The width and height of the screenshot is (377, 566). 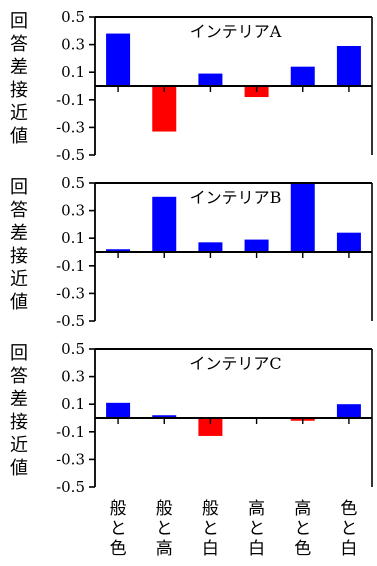 I want to click on panel-title: インテリアB, so click(x=236, y=197).